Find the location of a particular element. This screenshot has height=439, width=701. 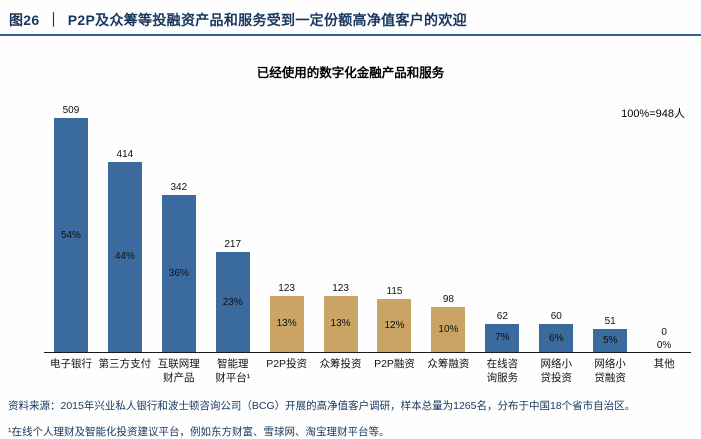

bar-value-label: 98 is located at coordinates (448, 299).